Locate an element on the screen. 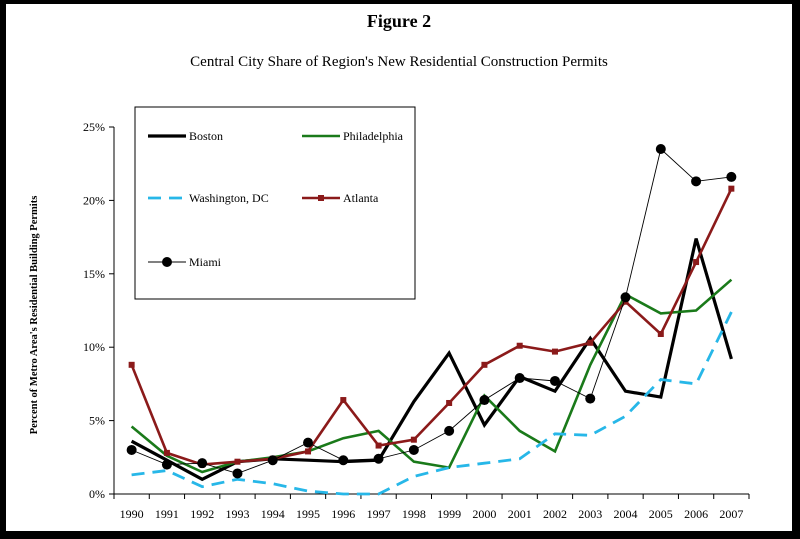 Image resolution: width=800 pixels, height=539 pixels. y-tick-label: 25% is located at coordinates (94, 127).